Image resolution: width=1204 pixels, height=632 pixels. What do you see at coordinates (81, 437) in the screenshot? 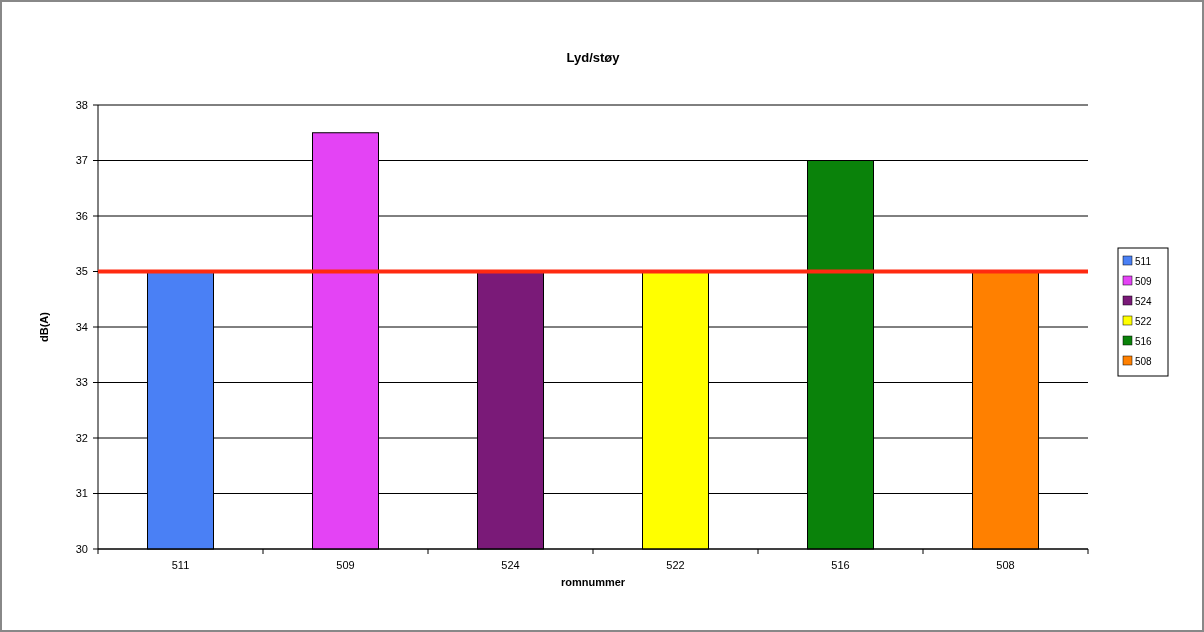
I see `y-tick-label: 32` at bounding box center [81, 437].